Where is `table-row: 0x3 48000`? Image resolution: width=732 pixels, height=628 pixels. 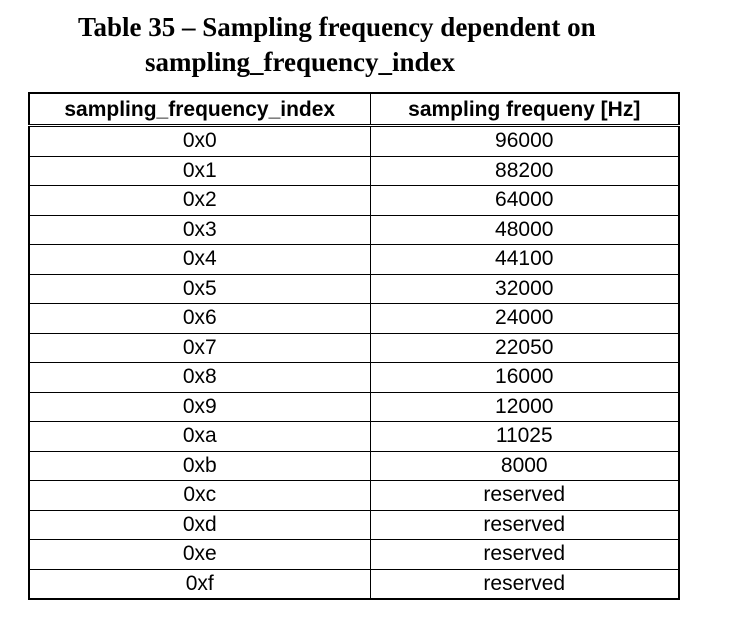
table-row: 0x3 48000 is located at coordinates (354, 230).